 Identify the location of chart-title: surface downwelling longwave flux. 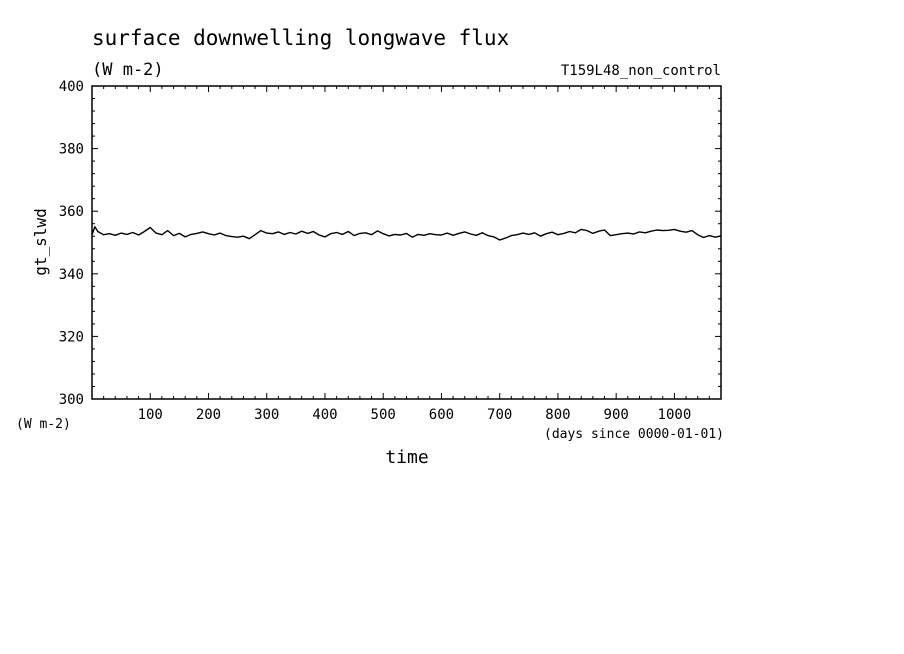
(300, 38).